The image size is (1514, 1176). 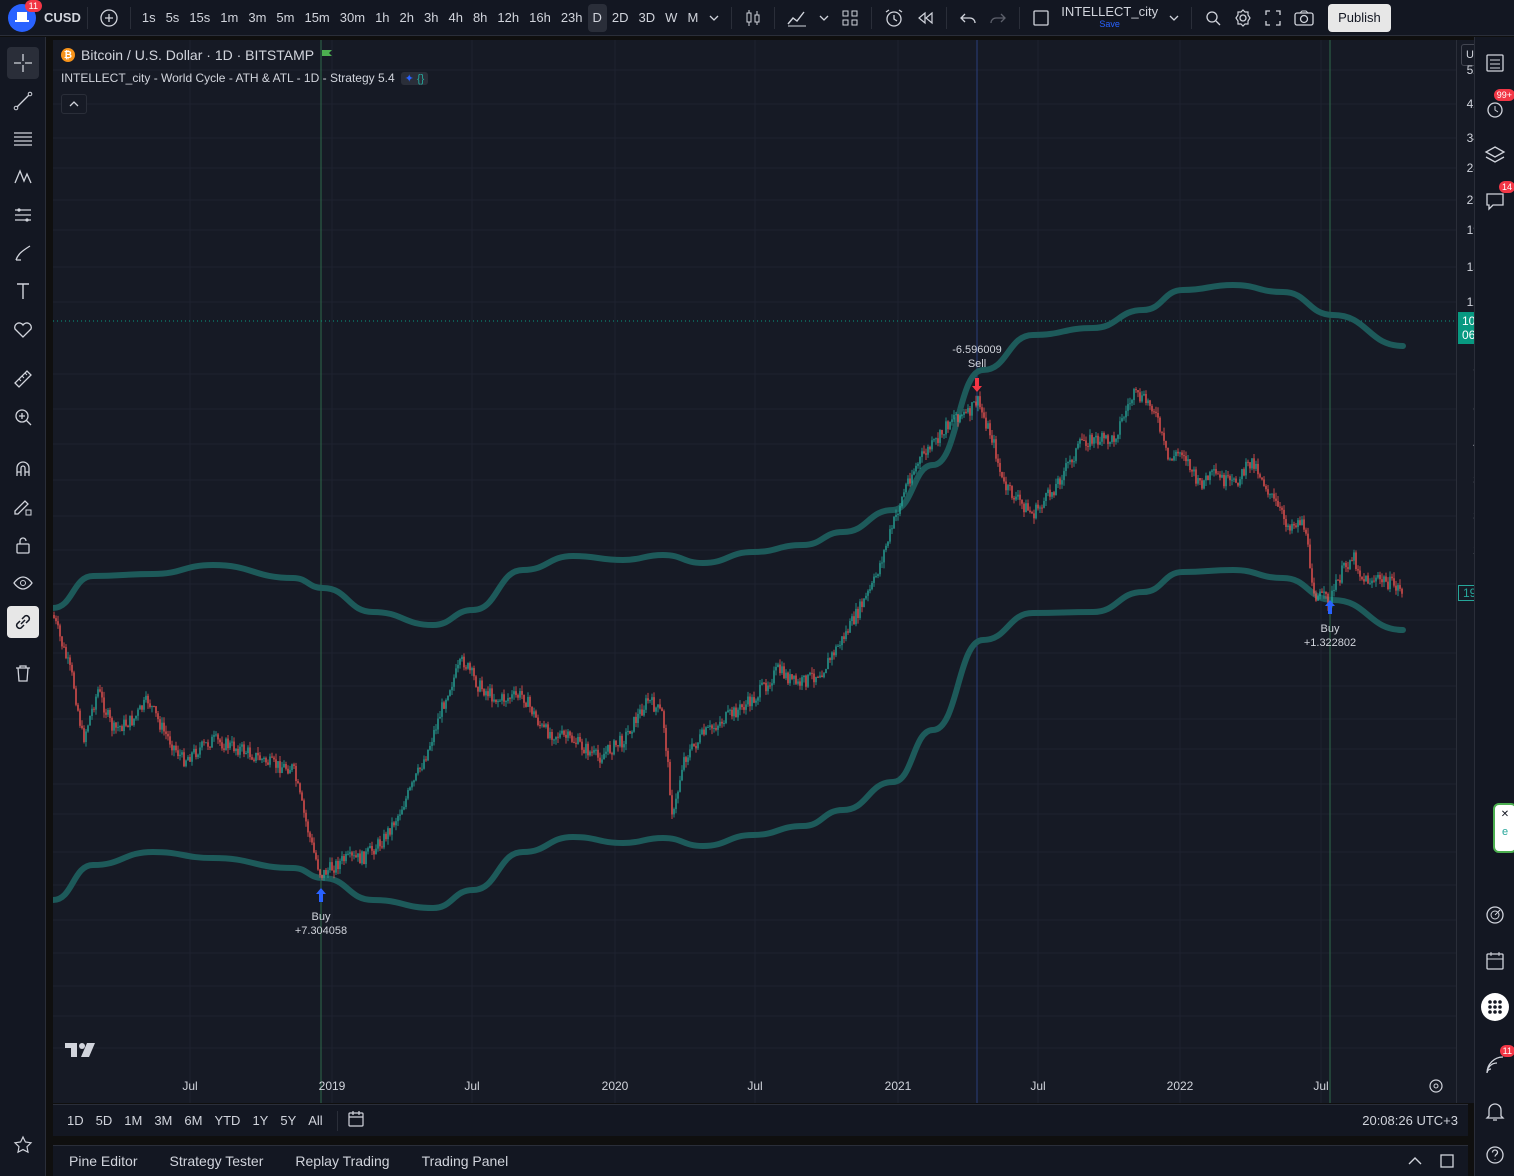 What do you see at coordinates (1495, 1111) in the screenshot?
I see `notifications-button` at bounding box center [1495, 1111].